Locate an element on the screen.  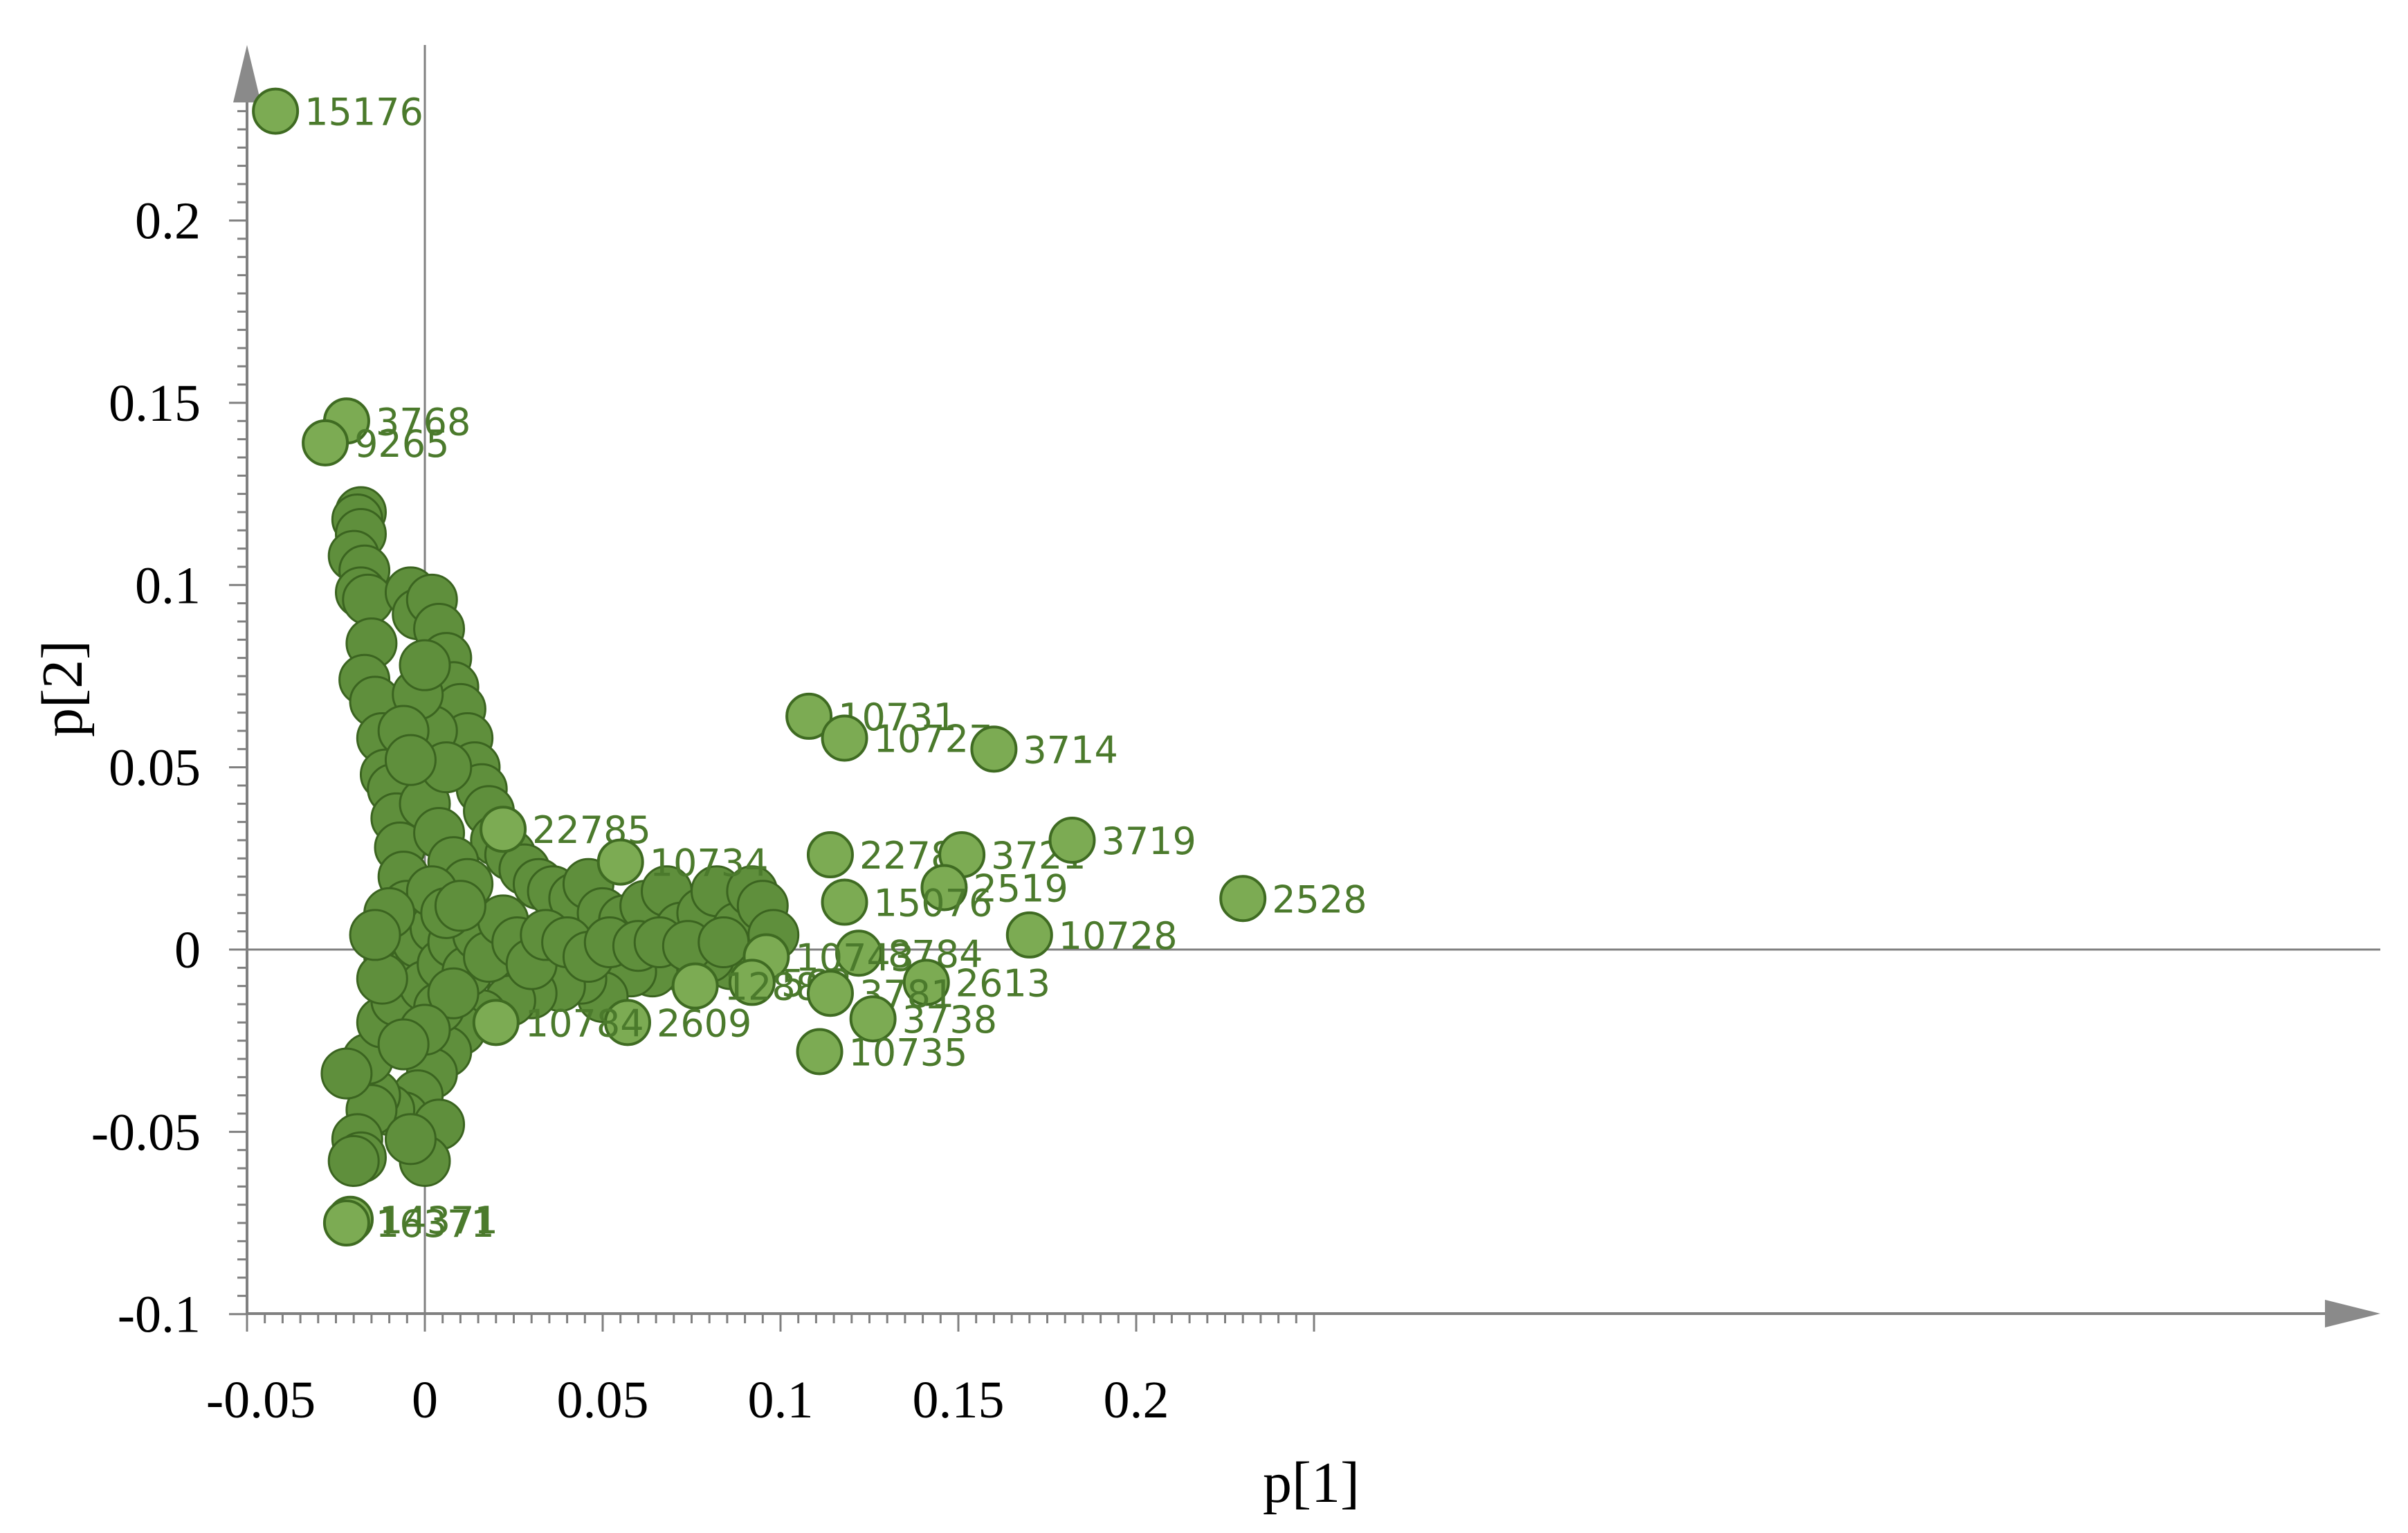
y-axis-arrow is located at coordinates (247, 73).